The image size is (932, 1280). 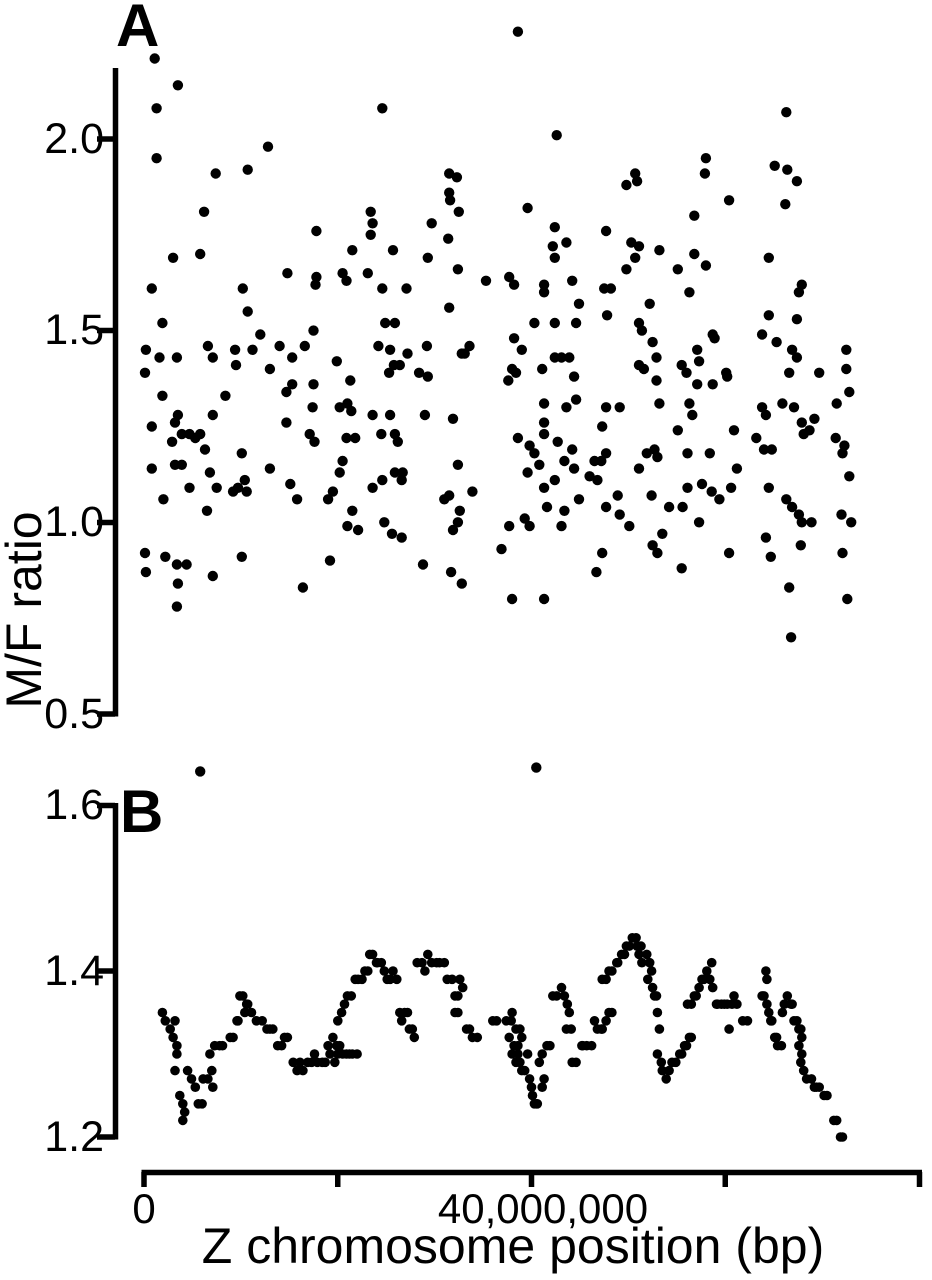 What do you see at coordinates (513, 1246) in the screenshot?
I see `x-axis-title: Z chromosome position (bp)` at bounding box center [513, 1246].